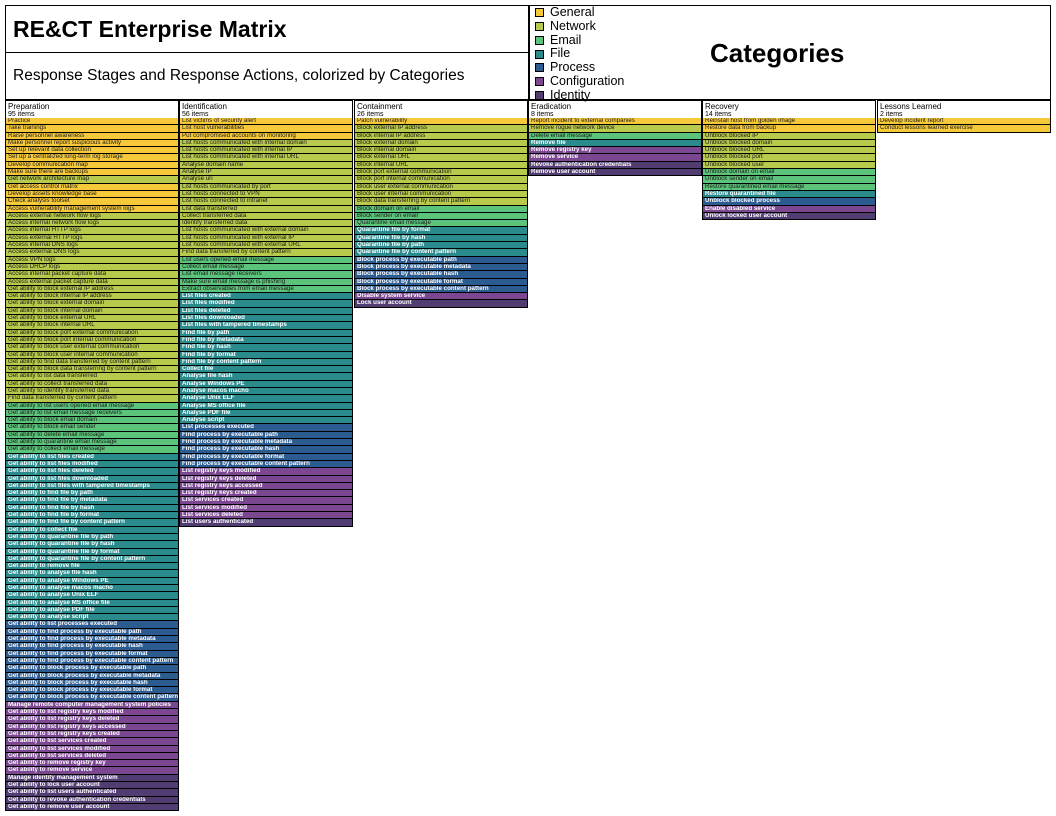  Describe the element at coordinates (542, 114) in the screenshot. I see `stage-item-count: 8 items` at that location.